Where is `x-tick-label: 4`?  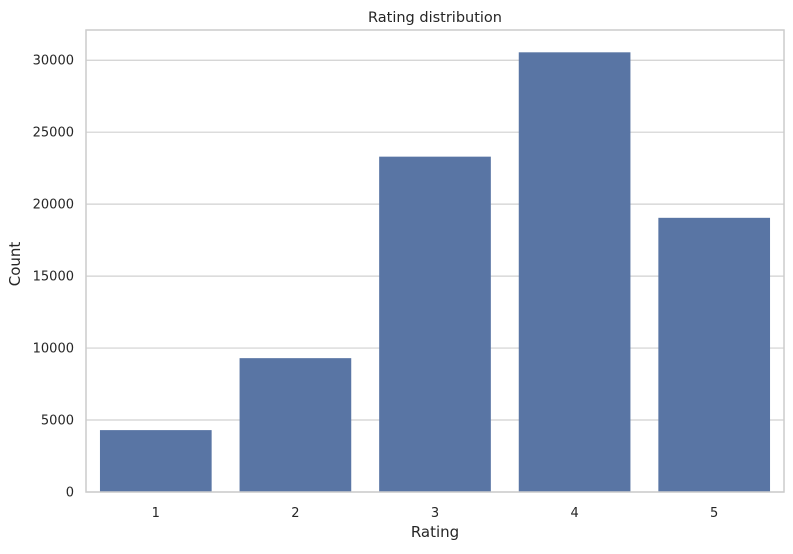 x-tick-label: 4 is located at coordinates (574, 513).